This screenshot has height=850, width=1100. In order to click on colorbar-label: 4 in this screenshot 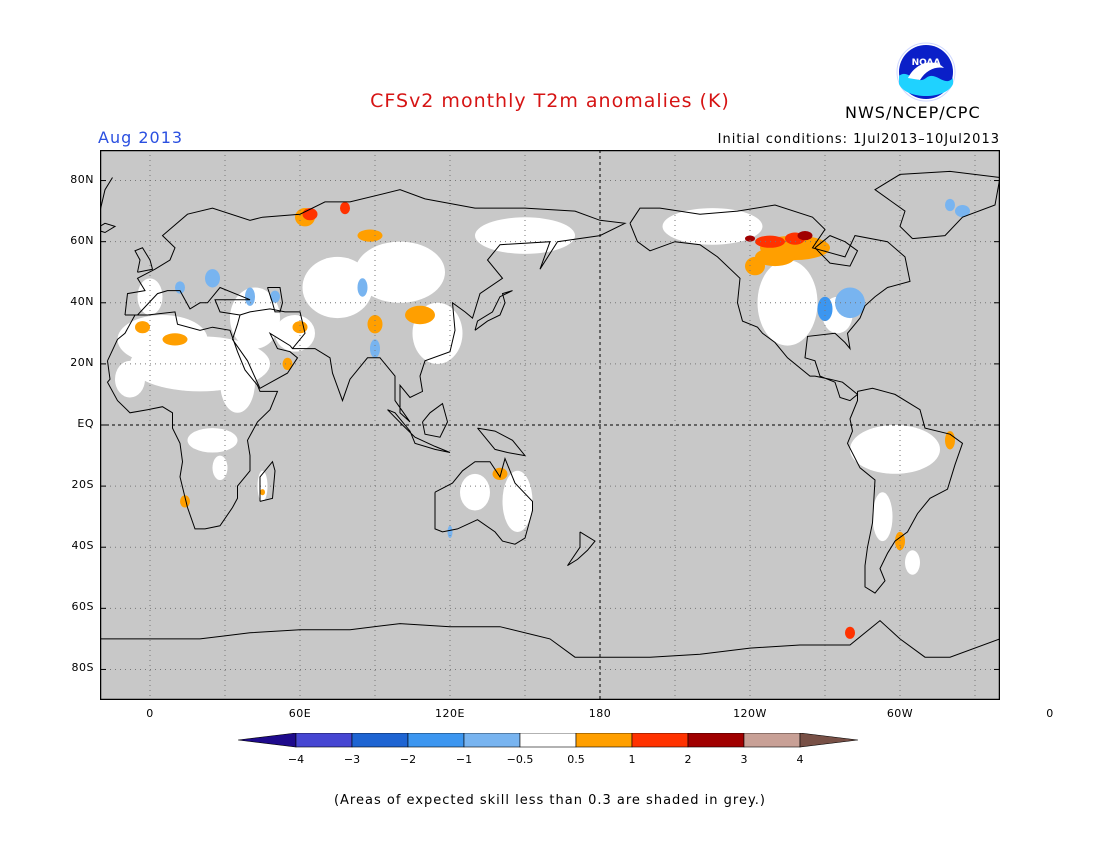, I will do `click(800, 759)`.